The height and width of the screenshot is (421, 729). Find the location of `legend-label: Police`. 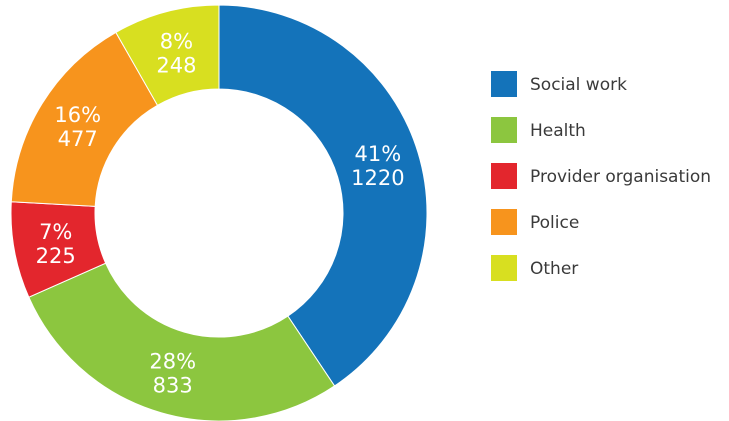

legend-label: Police is located at coordinates (554, 223).